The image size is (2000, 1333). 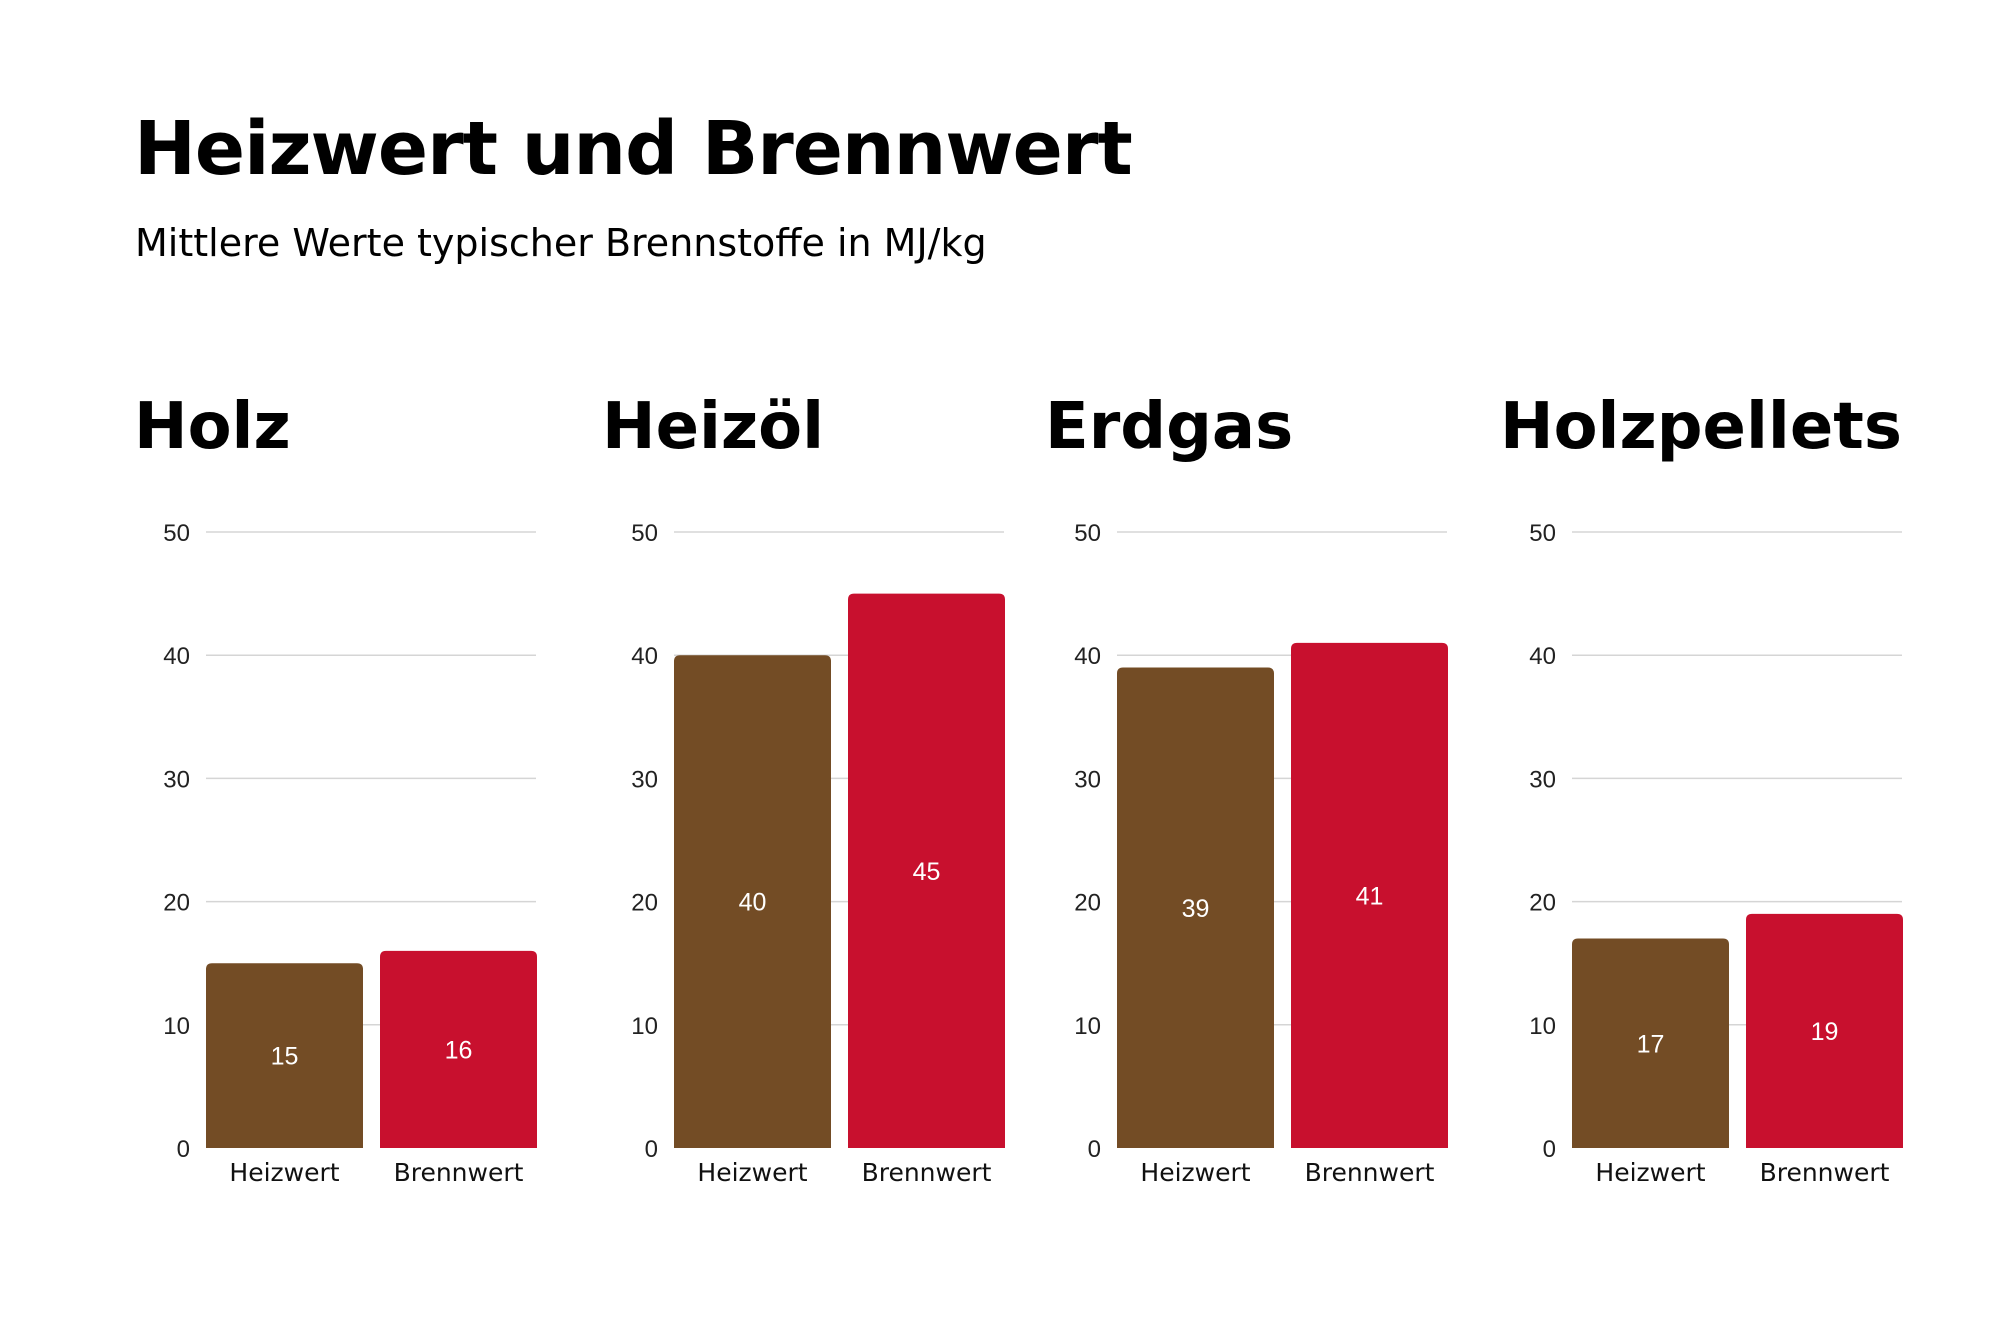 I want to click on bar-chart-erdgas: 0 10 20 30 40 50 39 Heizwert 41 Brennwert, so click(x=1261, y=853).